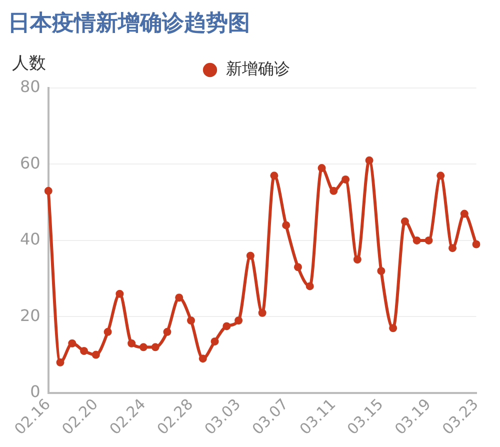 The width and height of the screenshot is (500, 447). What do you see at coordinates (30, 162) in the screenshot?
I see `y-tick-label: 60` at bounding box center [30, 162].